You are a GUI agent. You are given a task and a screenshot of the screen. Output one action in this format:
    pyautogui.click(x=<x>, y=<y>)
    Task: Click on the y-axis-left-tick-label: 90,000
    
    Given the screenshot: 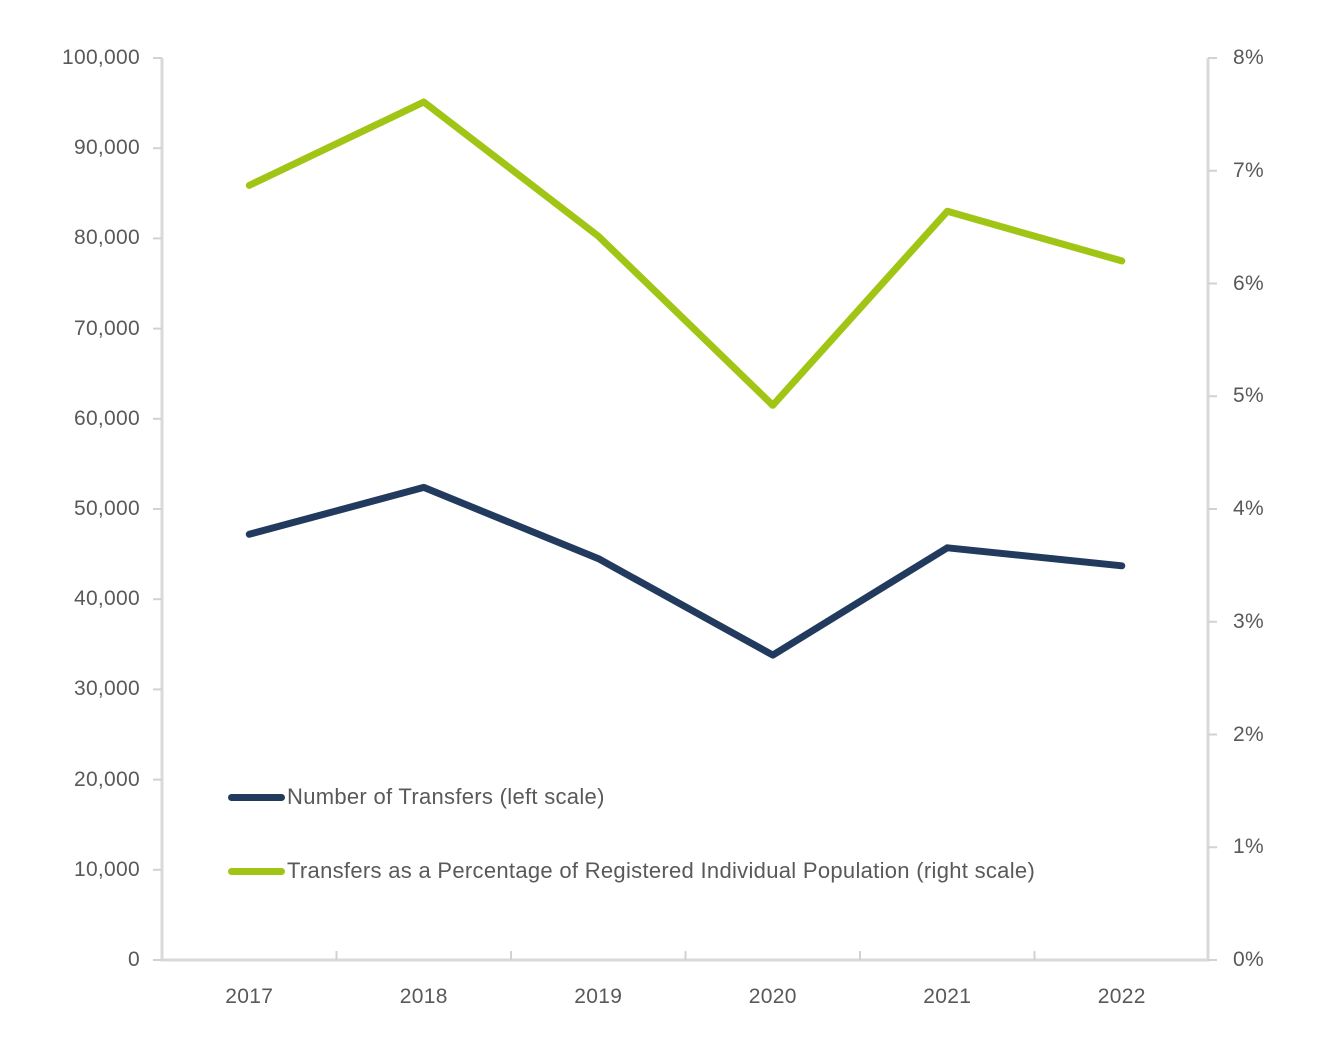 What is the action you would take?
    pyautogui.click(x=106, y=148)
    